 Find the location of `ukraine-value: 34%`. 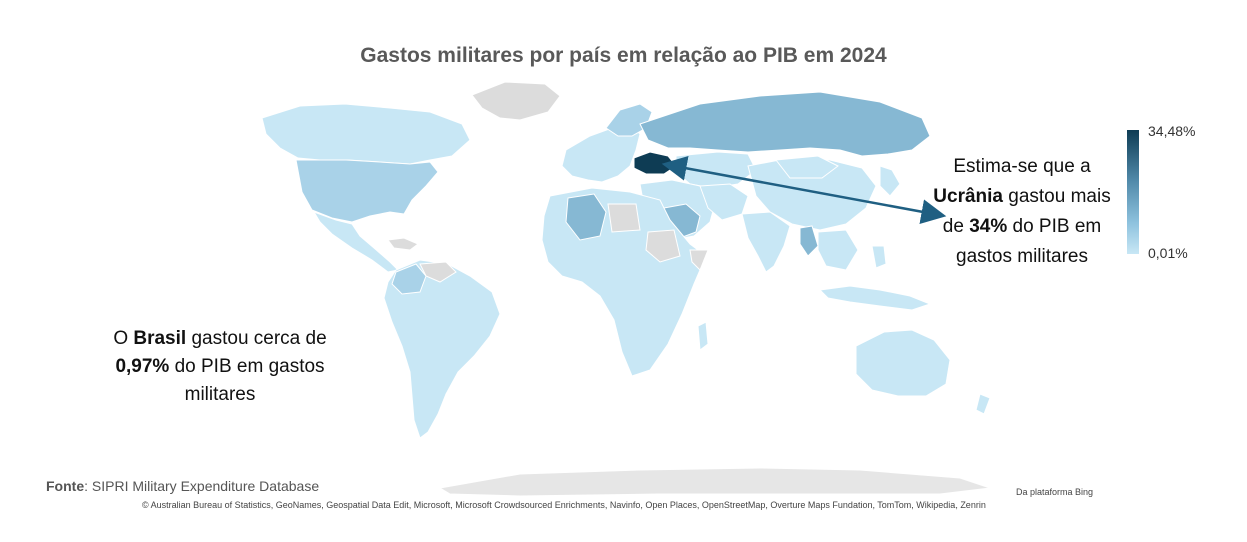

ukraine-value: 34% is located at coordinates (988, 226).